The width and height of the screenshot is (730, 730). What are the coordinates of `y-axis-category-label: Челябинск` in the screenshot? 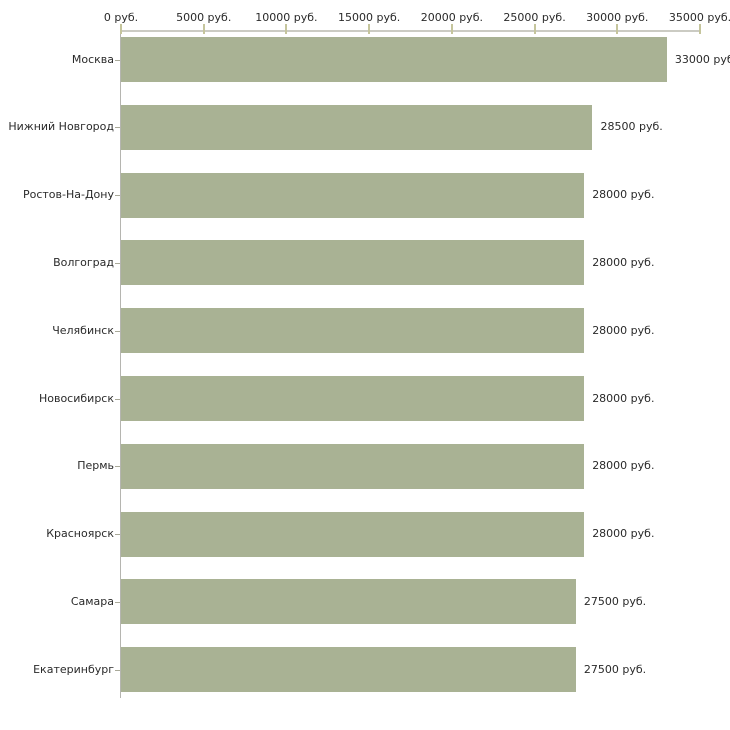 It's located at (83, 330).